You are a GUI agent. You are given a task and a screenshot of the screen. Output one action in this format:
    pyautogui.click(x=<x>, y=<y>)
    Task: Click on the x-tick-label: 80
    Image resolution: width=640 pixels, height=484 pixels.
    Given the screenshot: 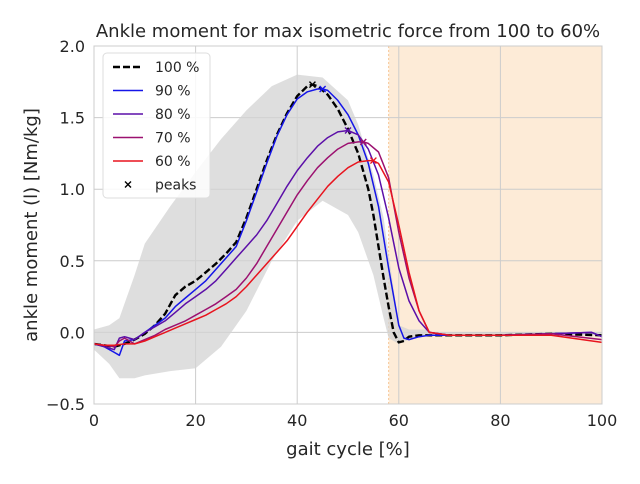 What is the action you would take?
    pyautogui.click(x=500, y=420)
    